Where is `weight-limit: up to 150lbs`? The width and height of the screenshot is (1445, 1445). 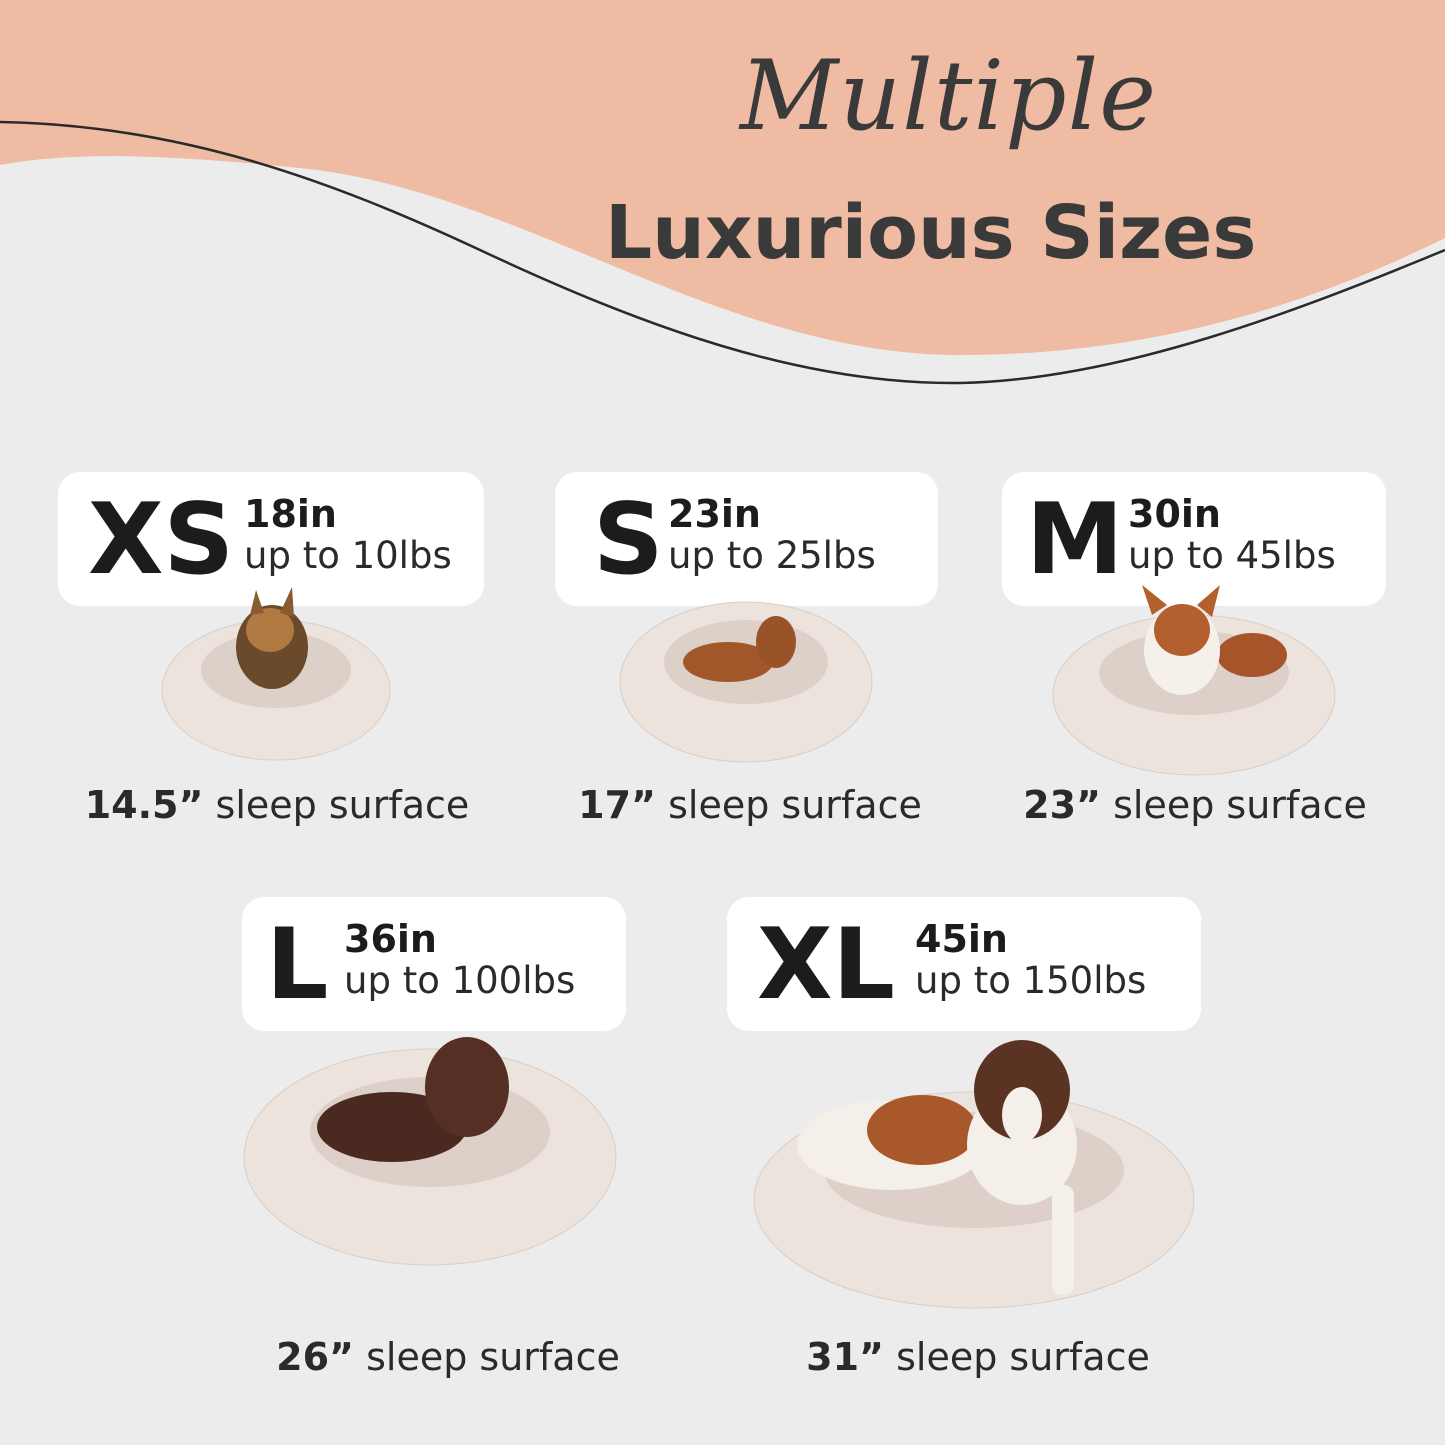
weight-limit: up to 150lbs is located at coordinates (1031, 980).